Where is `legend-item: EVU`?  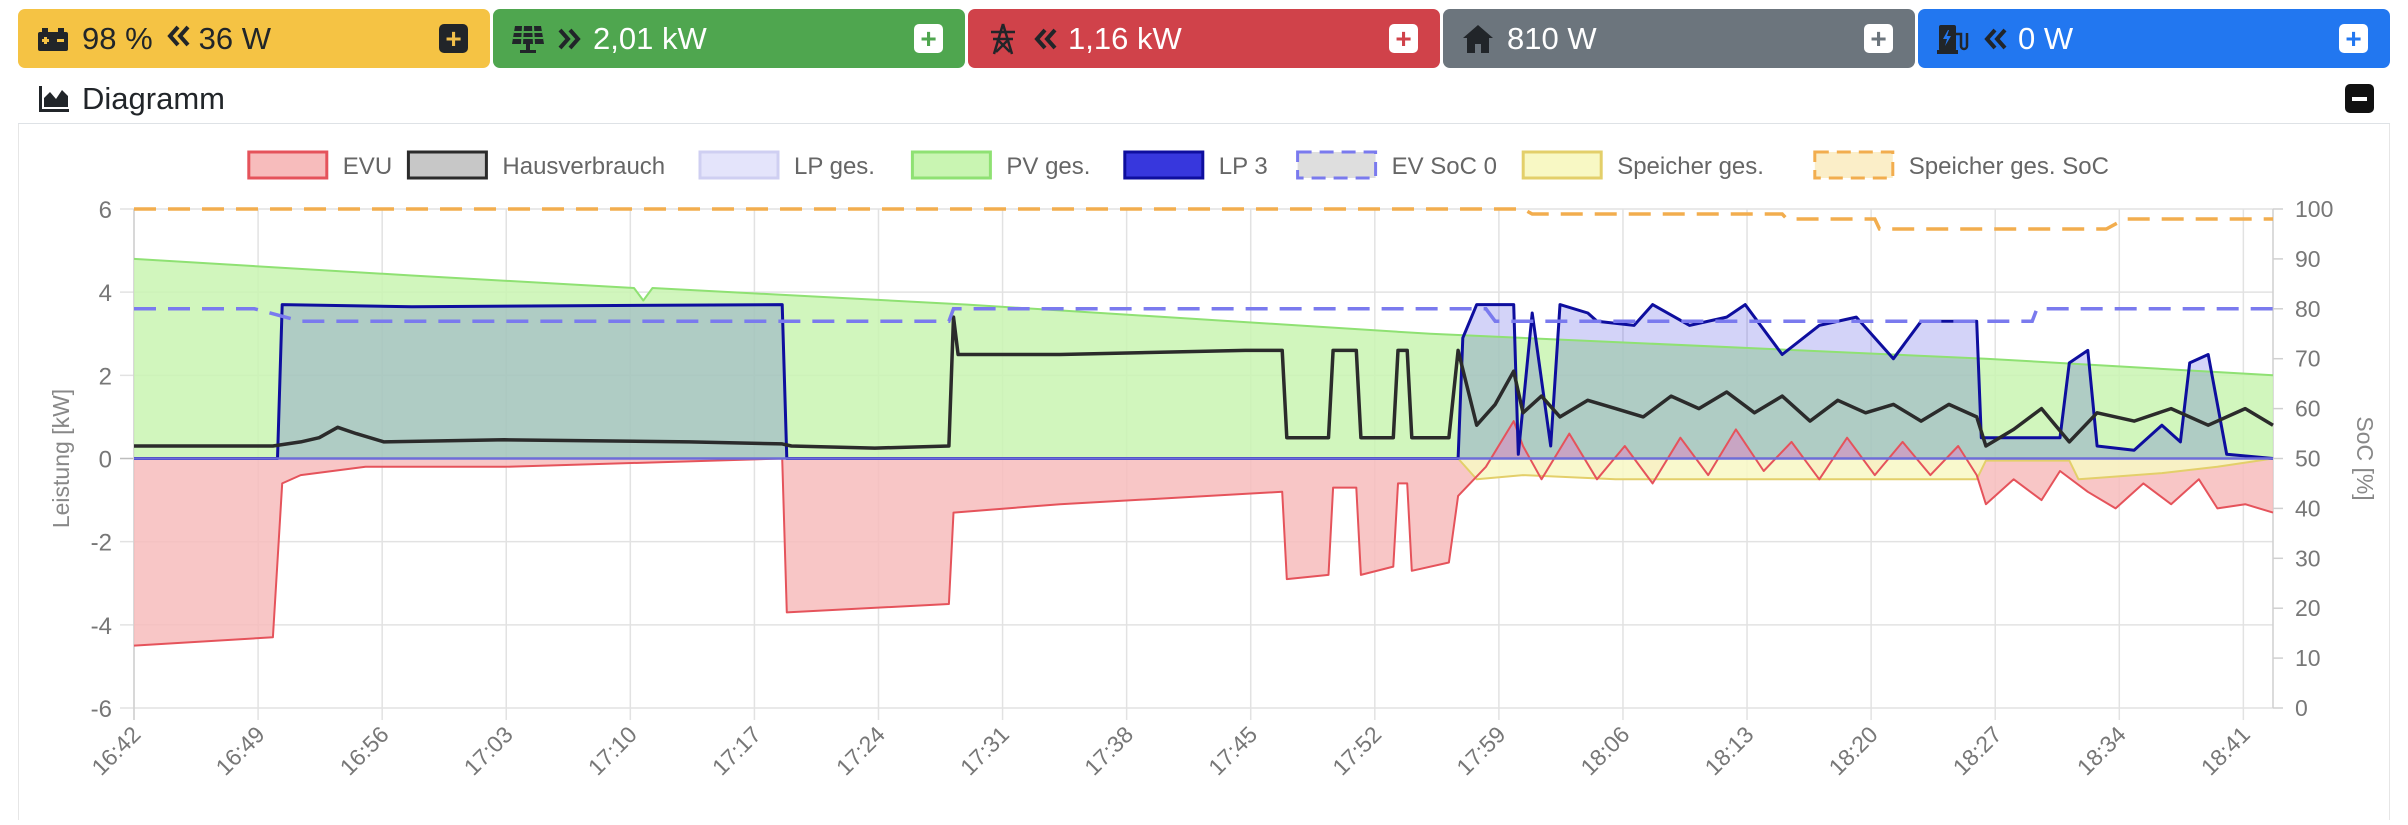
legend-item: EVU is located at coordinates (319, 165).